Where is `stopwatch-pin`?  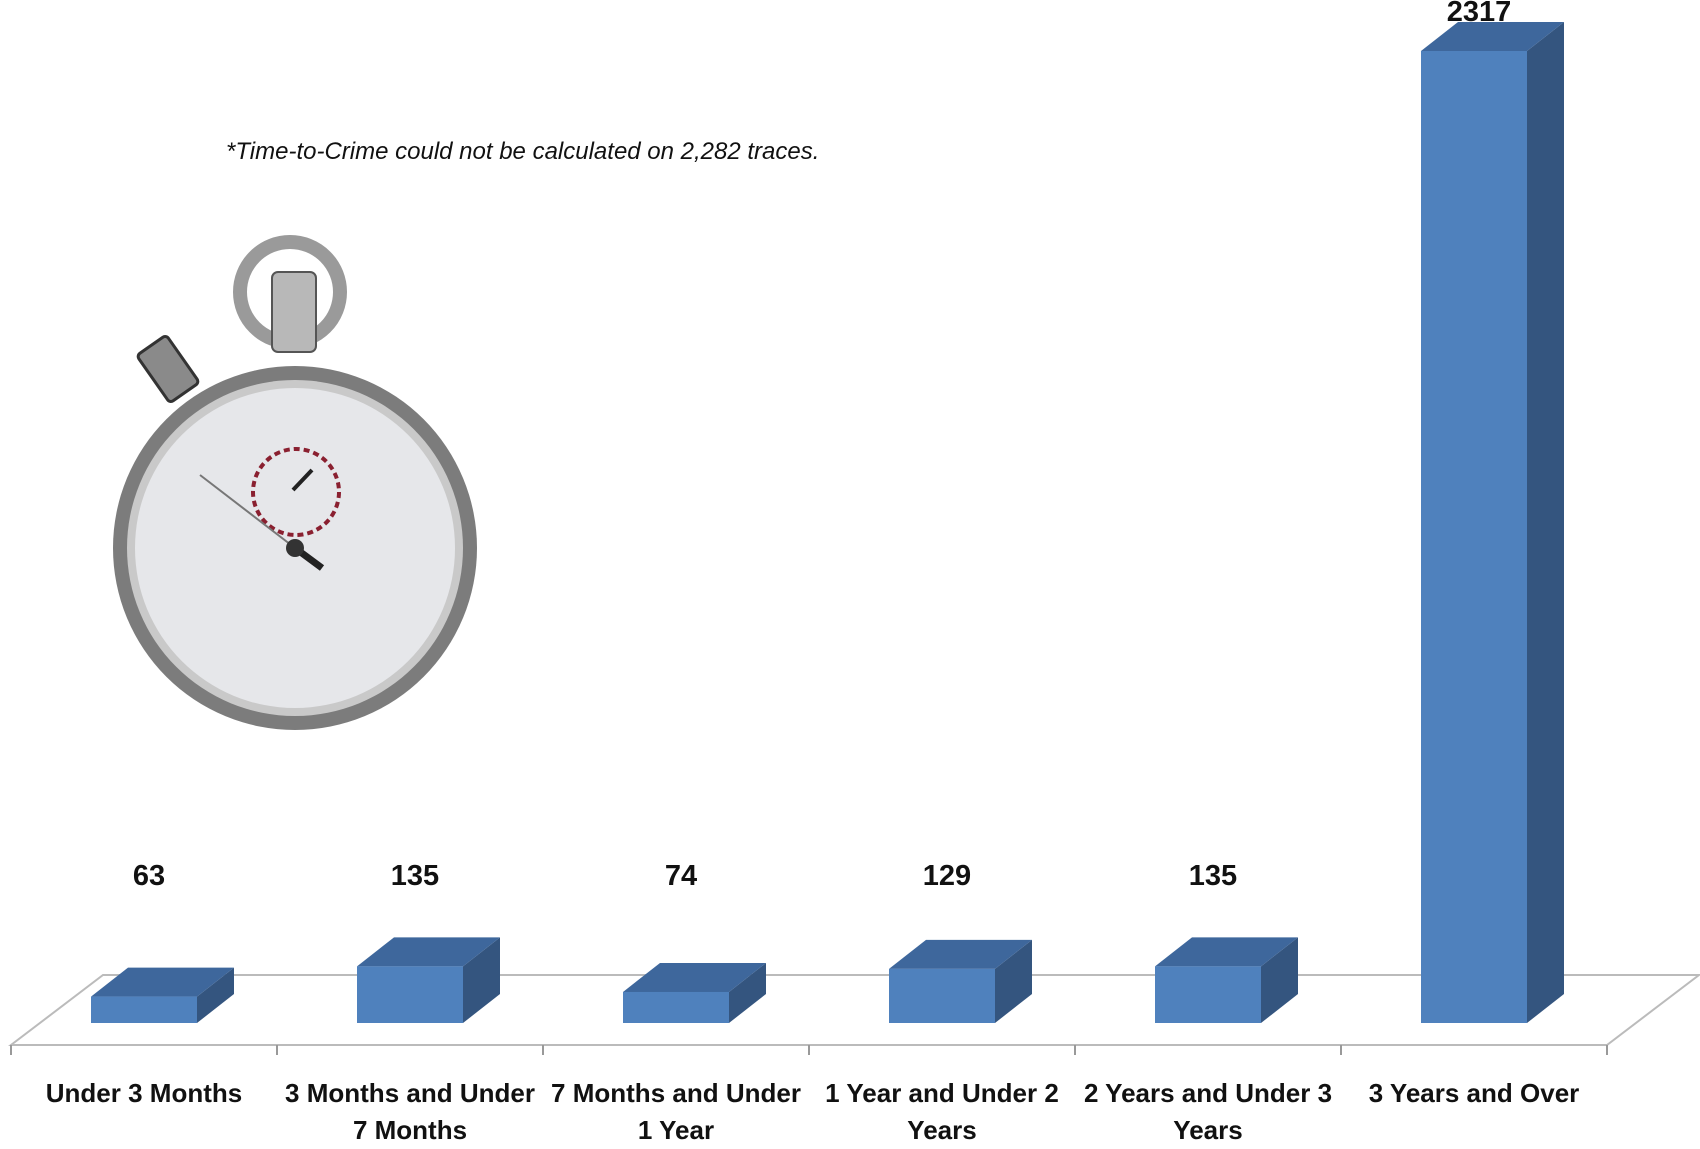
stopwatch-pin is located at coordinates (295, 548).